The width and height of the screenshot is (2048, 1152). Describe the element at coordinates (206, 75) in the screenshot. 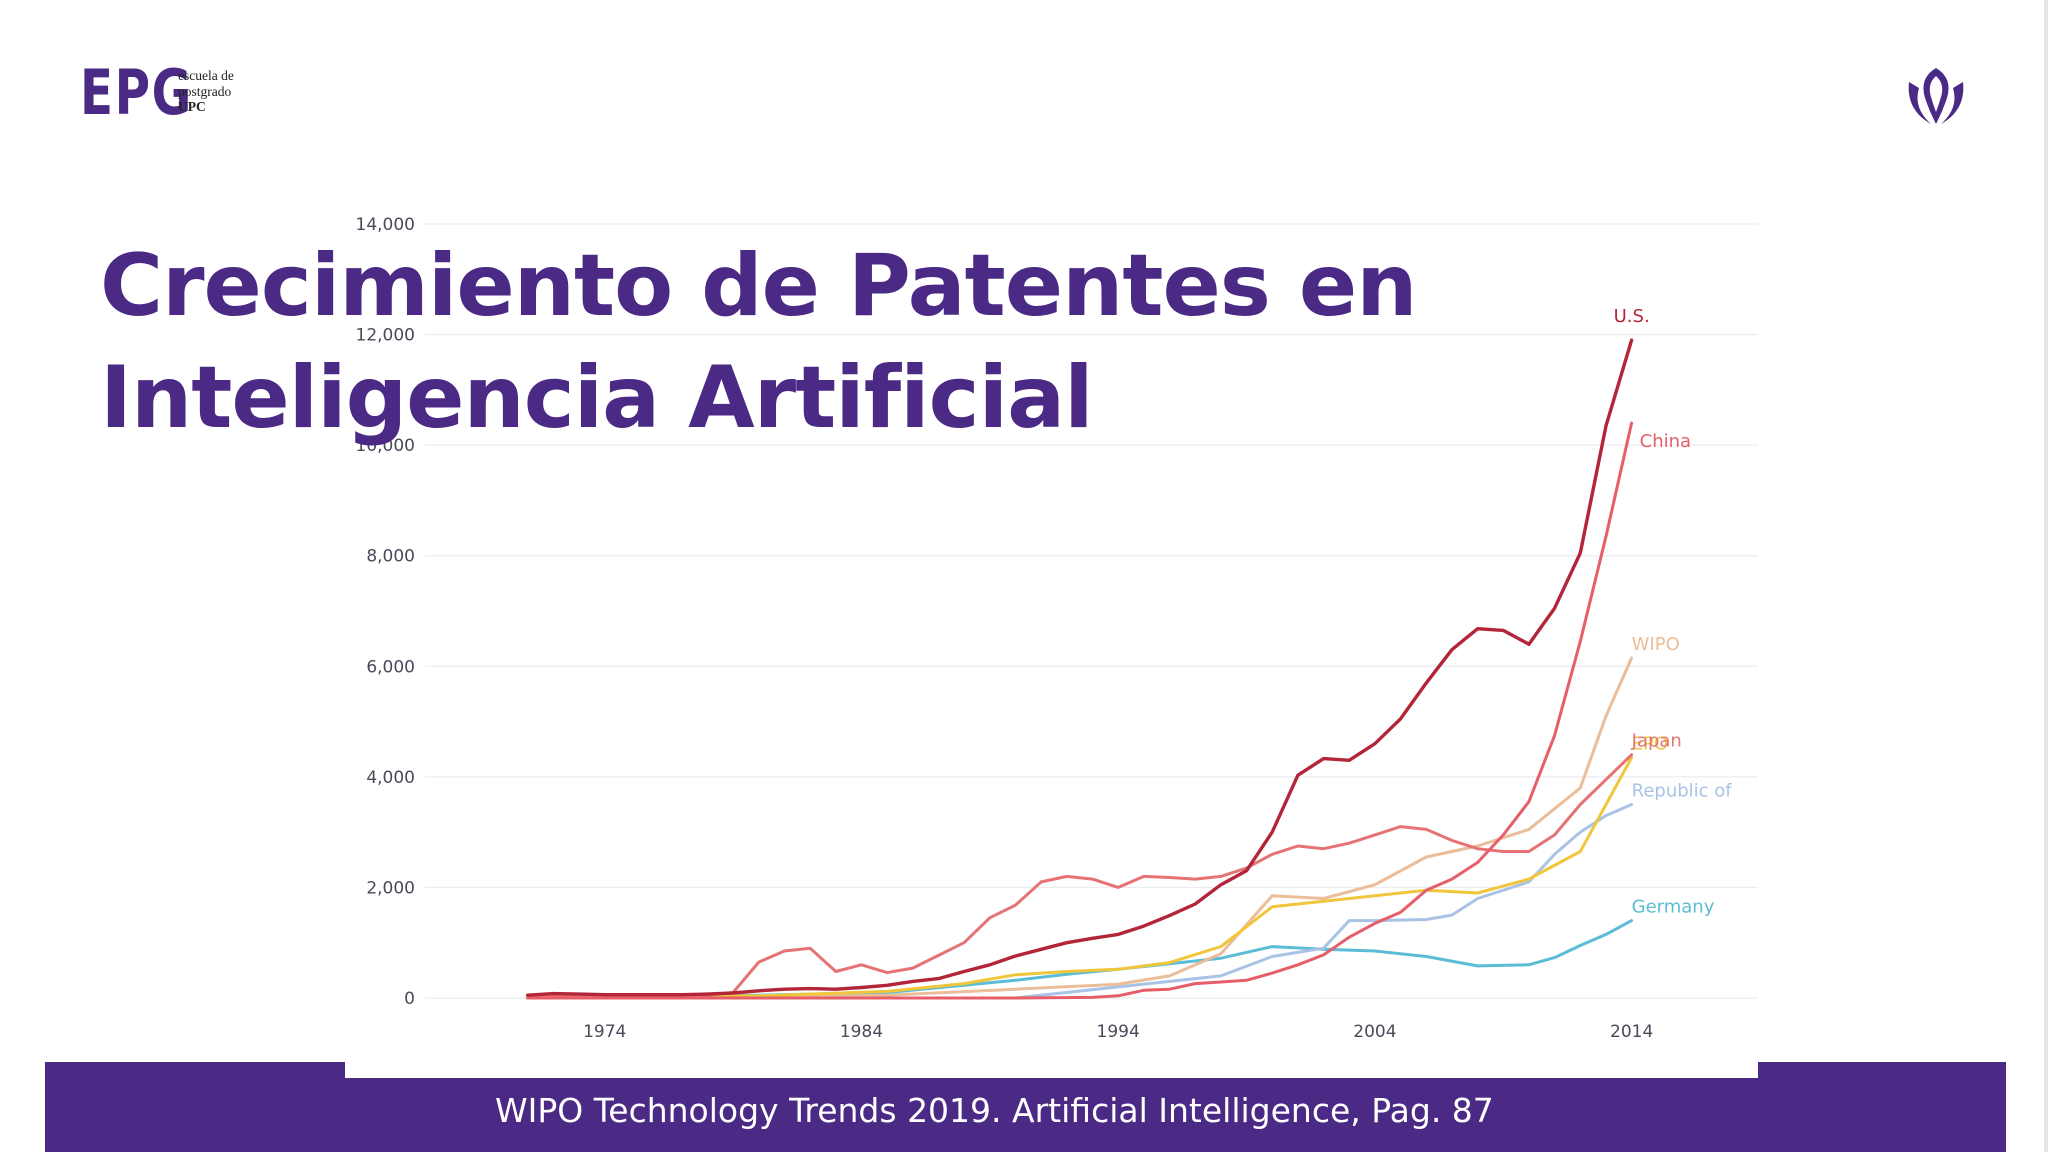

I see `logo-line-1: escuela de` at that location.